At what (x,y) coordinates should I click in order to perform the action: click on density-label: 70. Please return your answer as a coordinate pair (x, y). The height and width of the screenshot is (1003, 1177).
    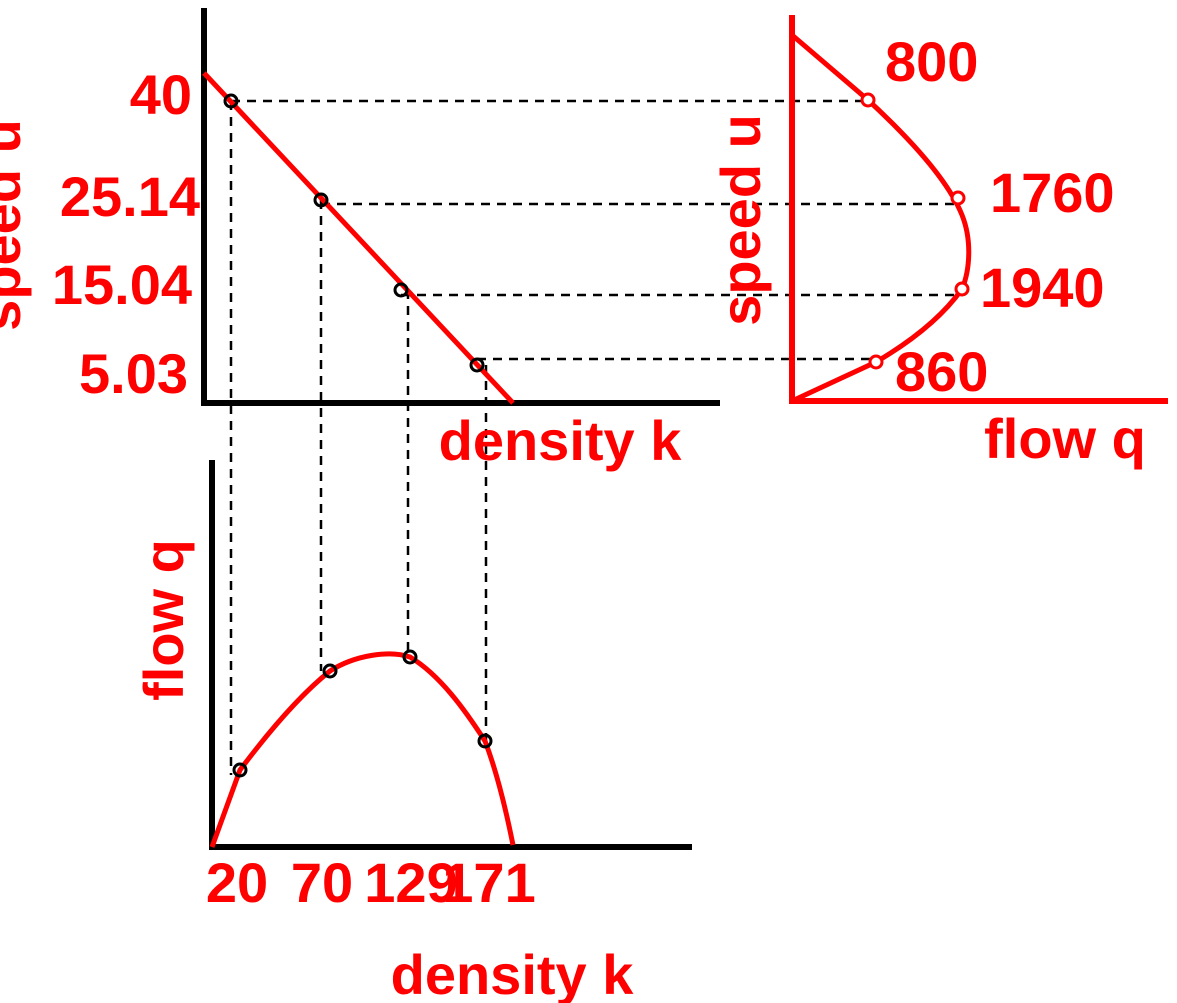
    Looking at the image, I should click on (322, 882).